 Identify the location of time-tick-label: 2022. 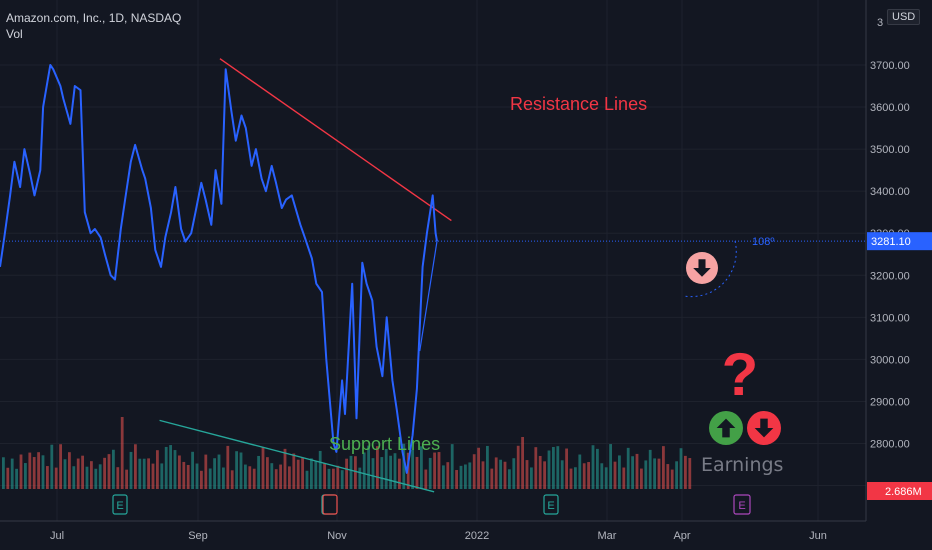
(477, 536).